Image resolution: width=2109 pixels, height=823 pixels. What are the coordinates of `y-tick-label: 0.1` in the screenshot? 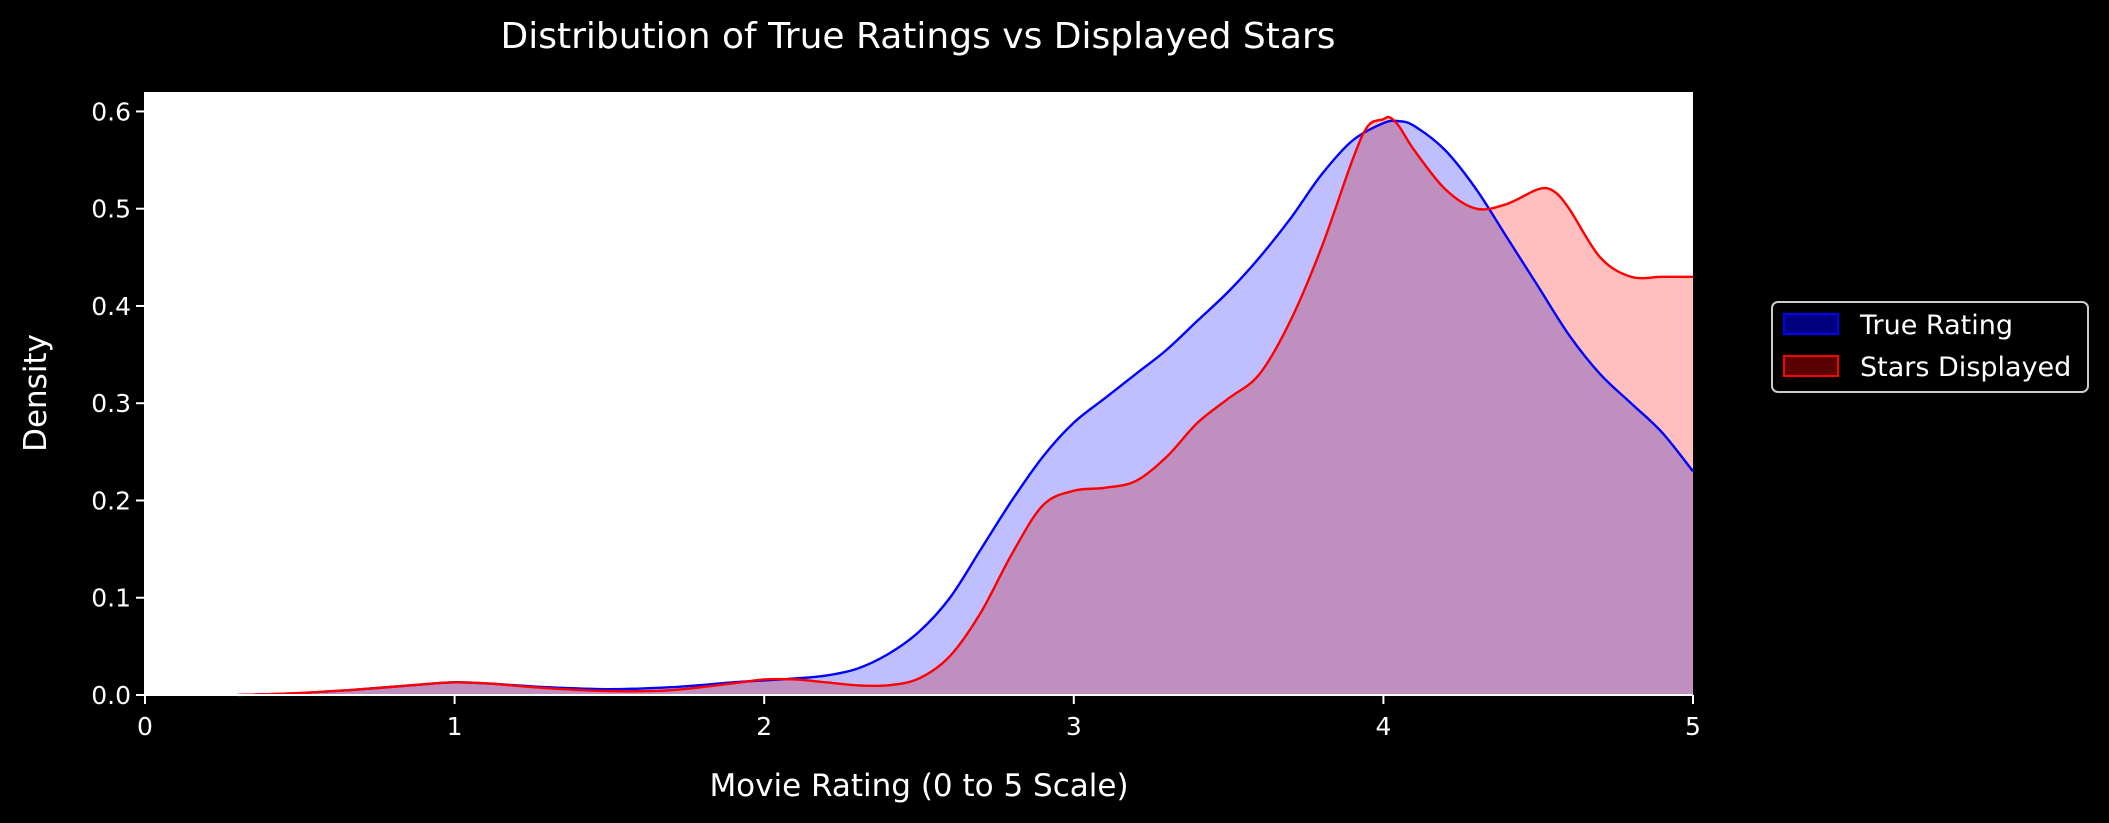 It's located at (111, 598).